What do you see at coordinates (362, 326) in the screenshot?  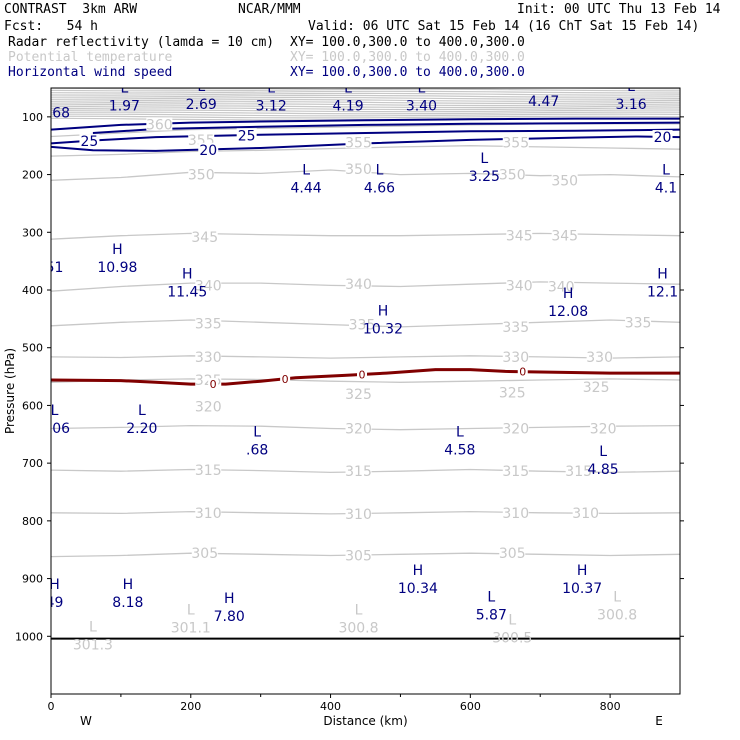 I see `theta-label: 335` at bounding box center [362, 326].